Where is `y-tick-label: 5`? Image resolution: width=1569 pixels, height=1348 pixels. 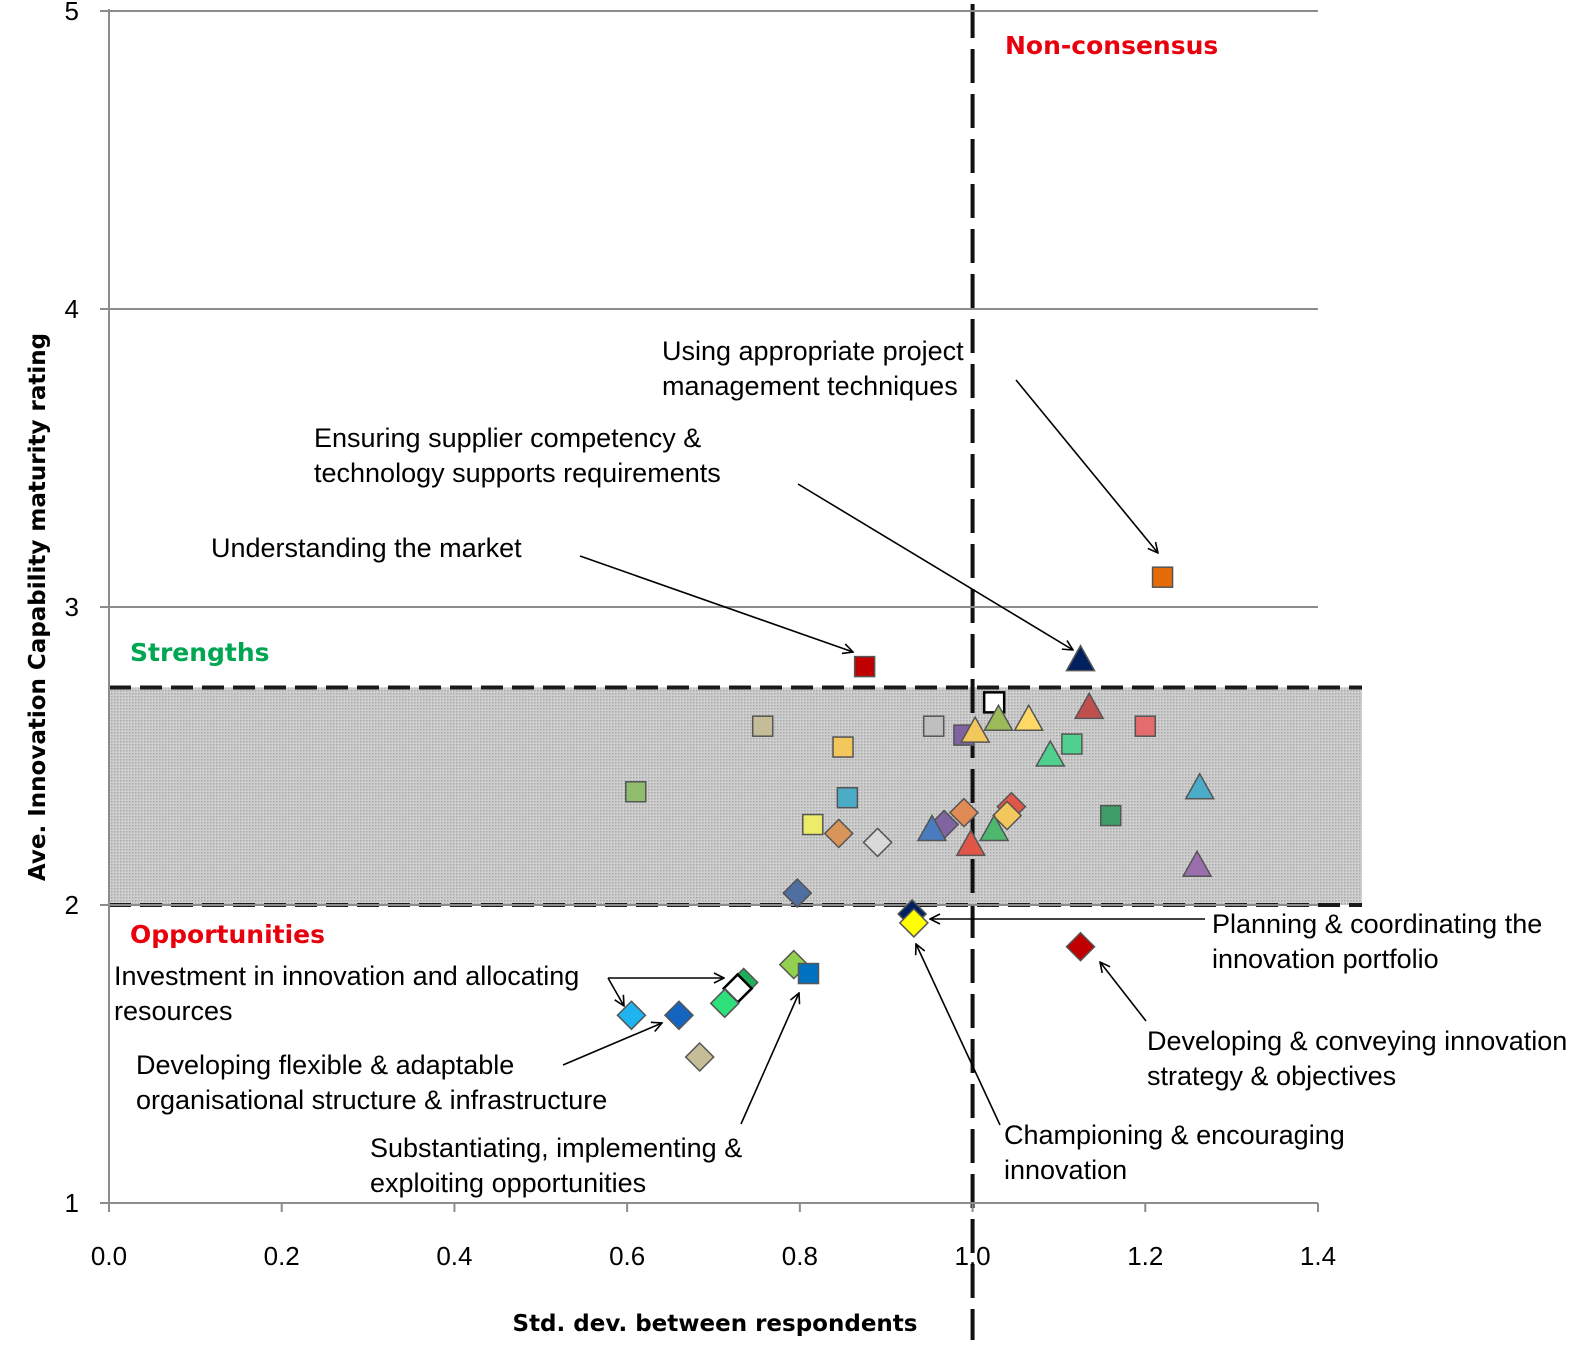 y-tick-label: 5 is located at coordinates (72, 13).